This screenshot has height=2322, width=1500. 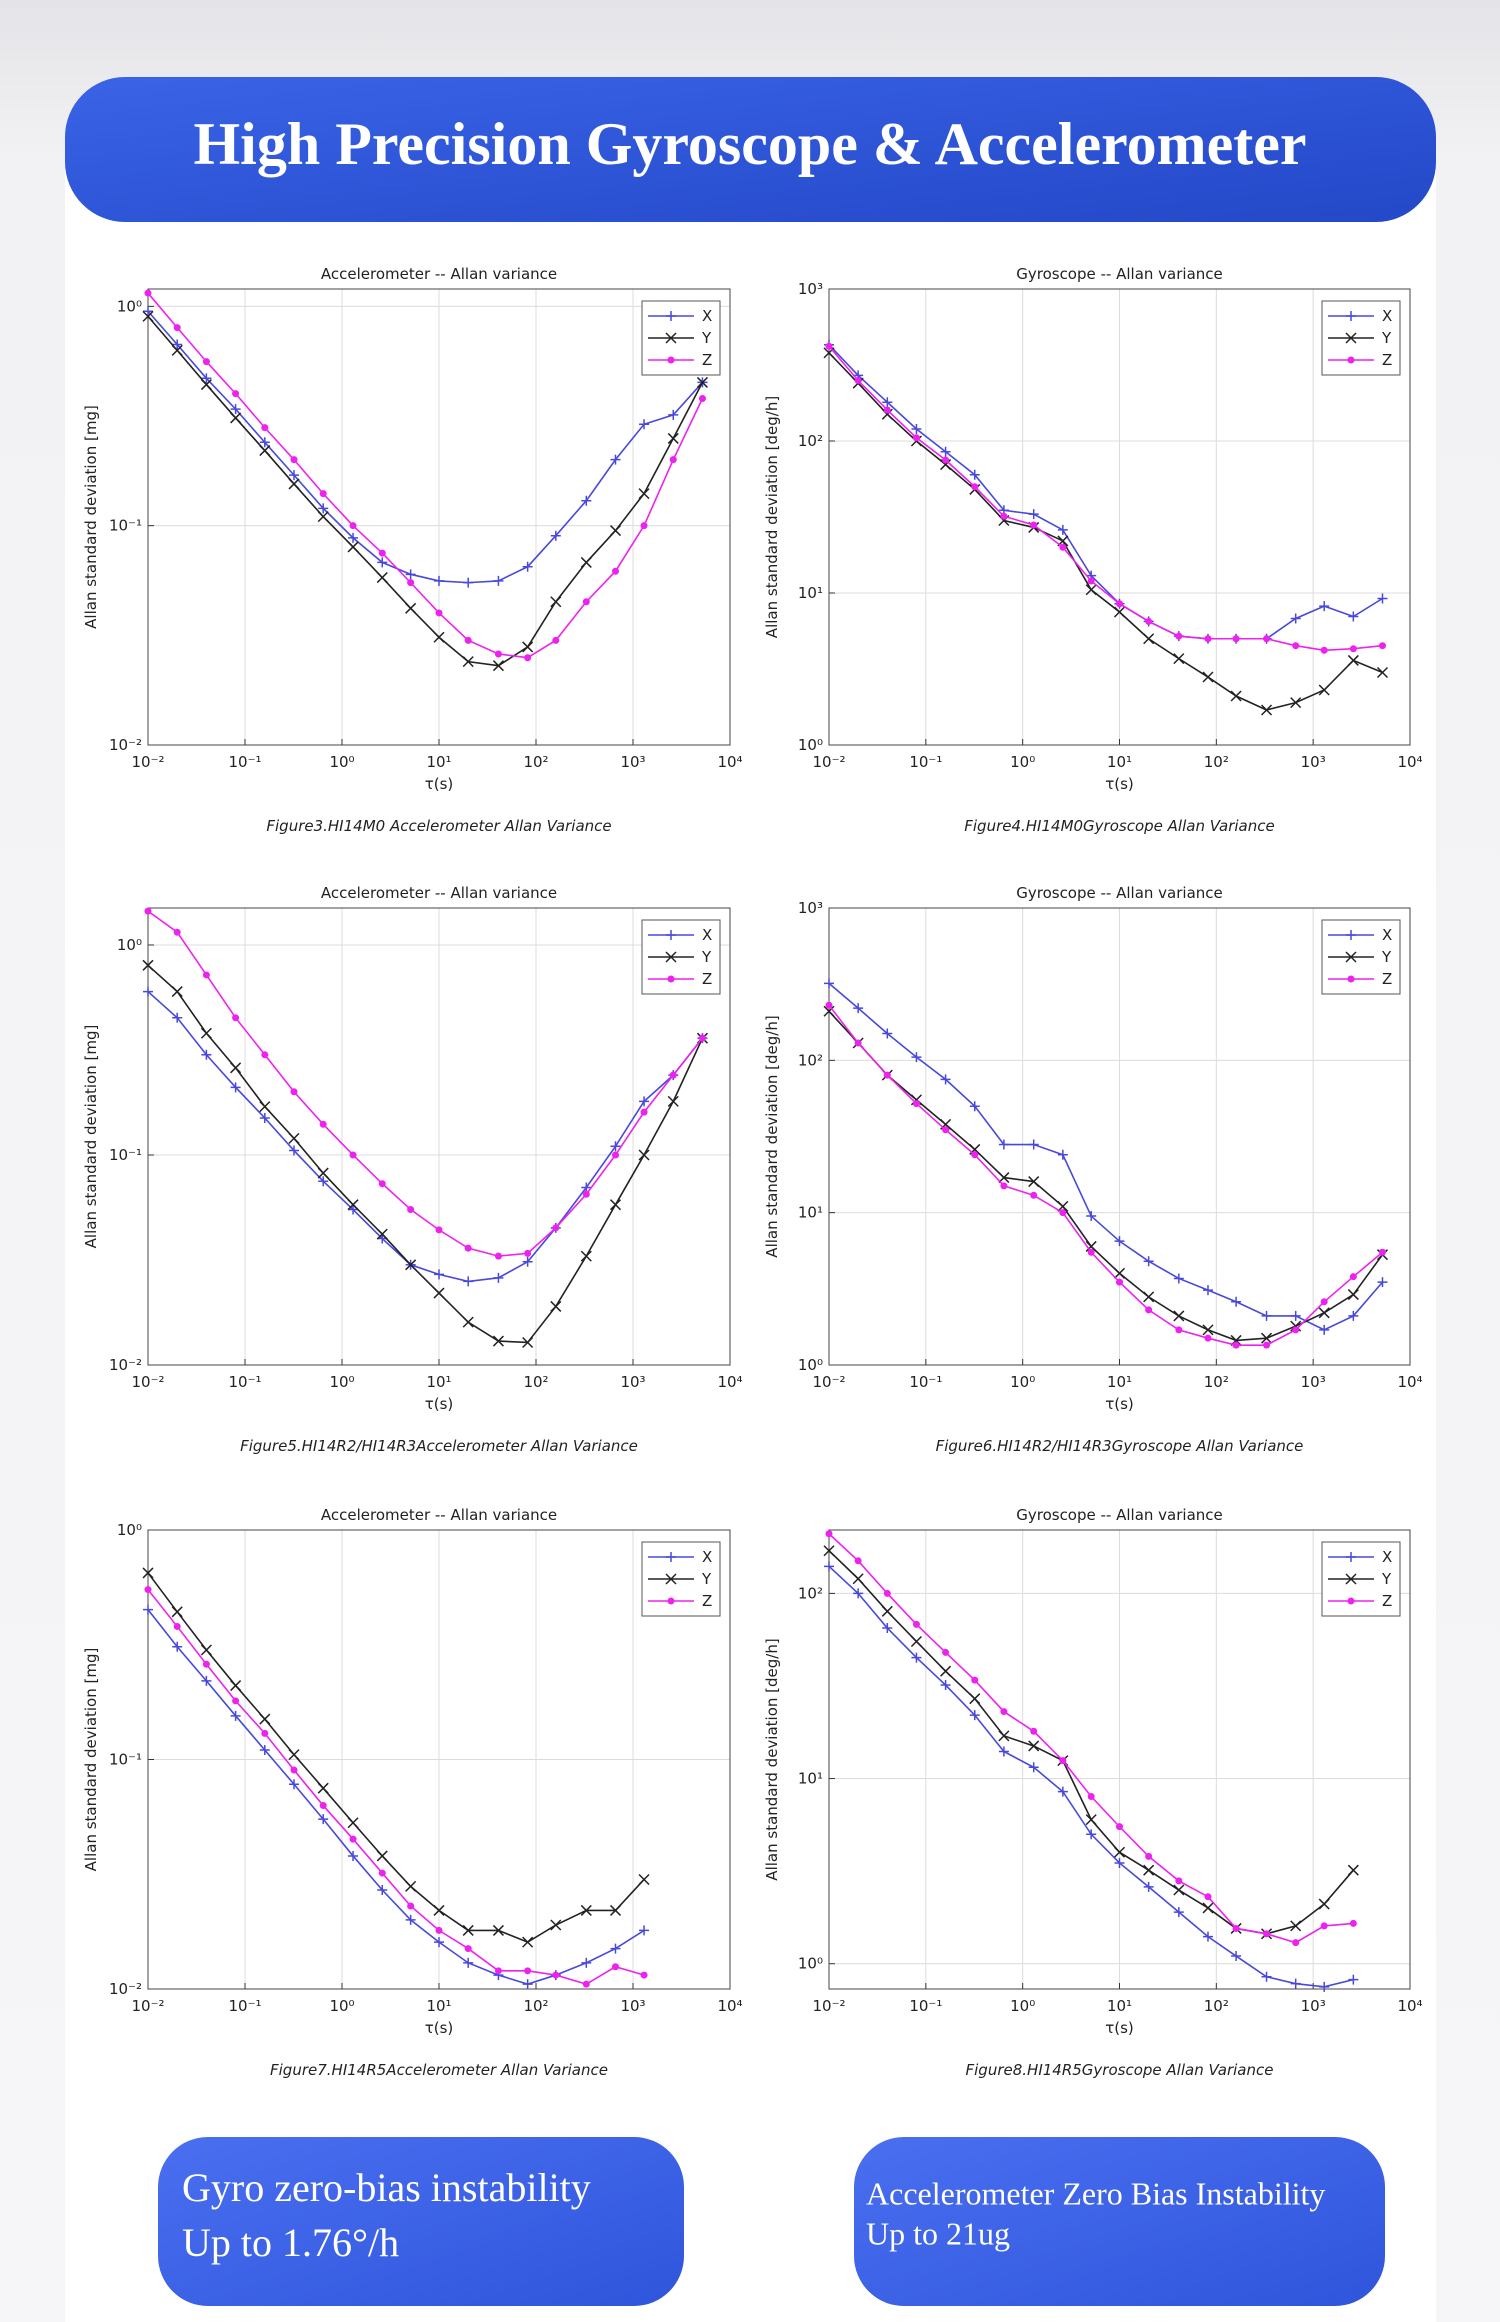 I want to click on y-tick-label: 10⁰, so click(x=810, y=745).